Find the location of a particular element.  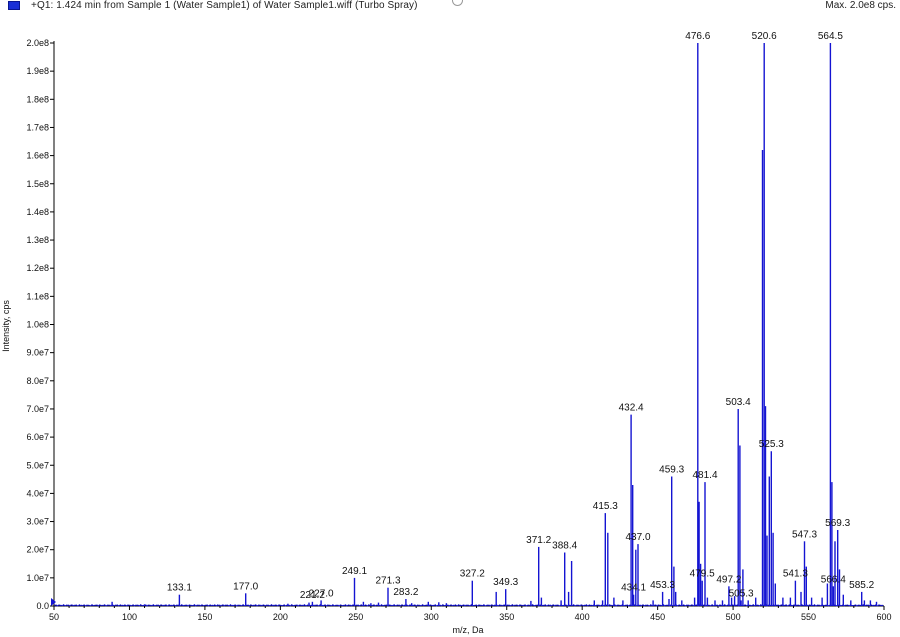

y-tick-label: 1.0e7 is located at coordinates (37, 578).